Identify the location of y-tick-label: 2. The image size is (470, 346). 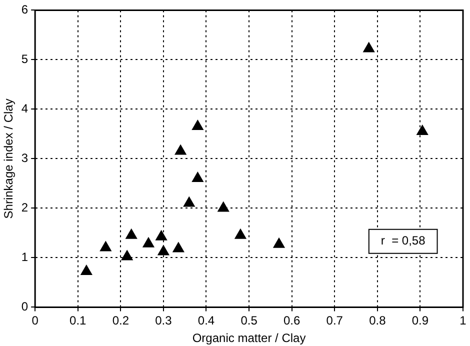
(24, 207).